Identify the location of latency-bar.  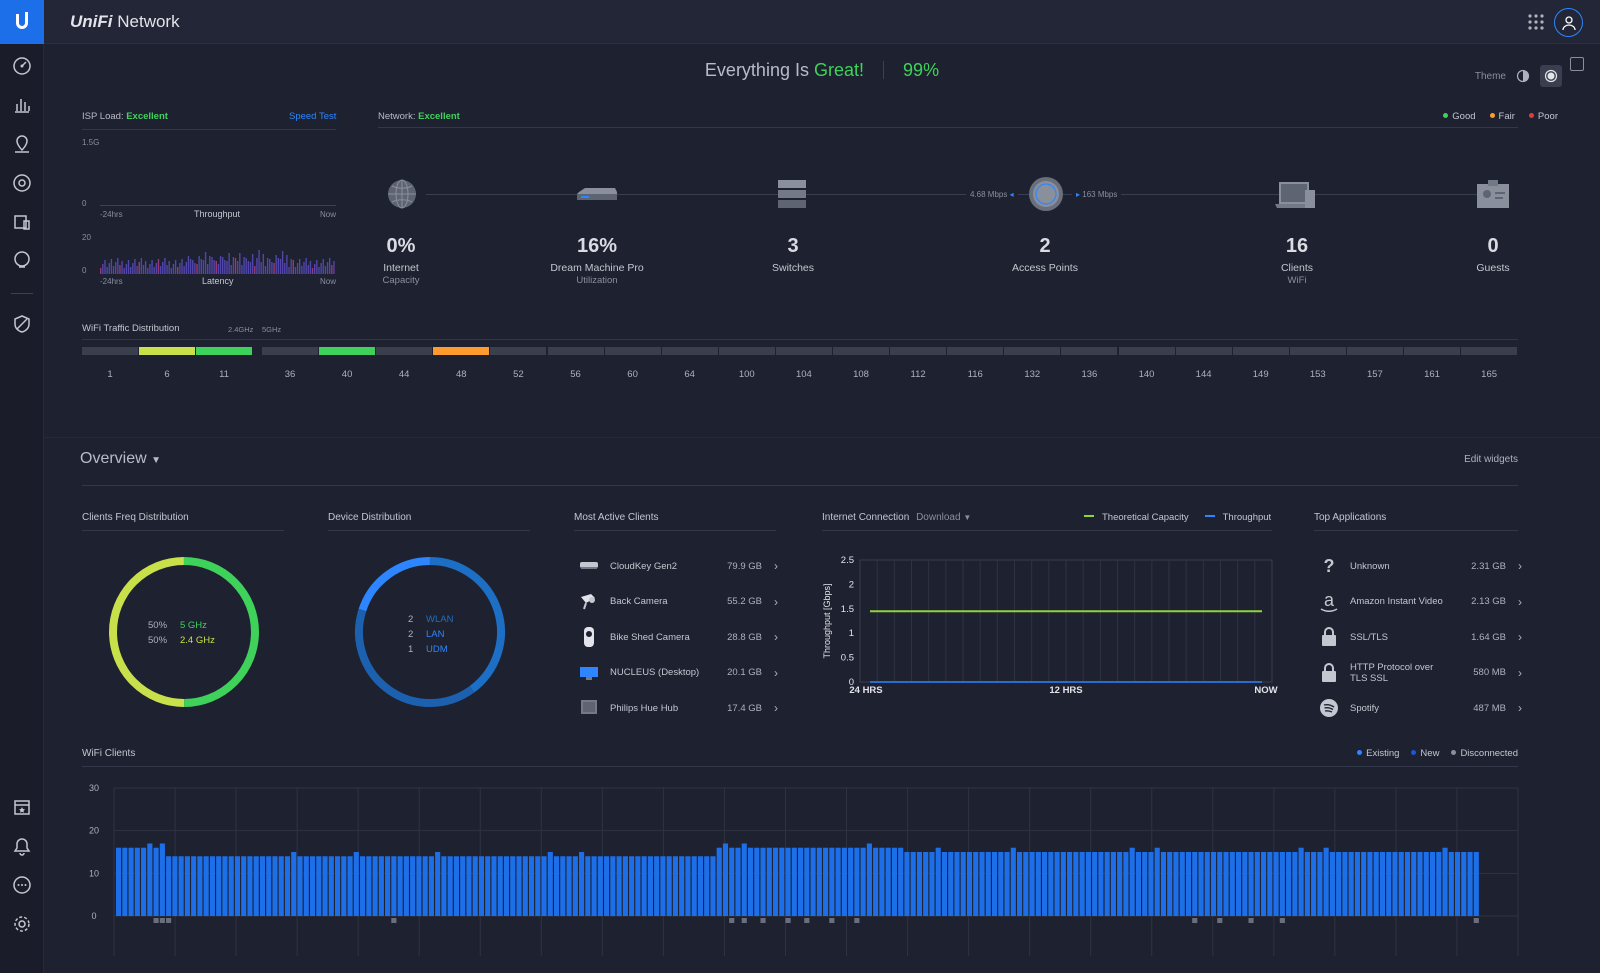
(259, 262).